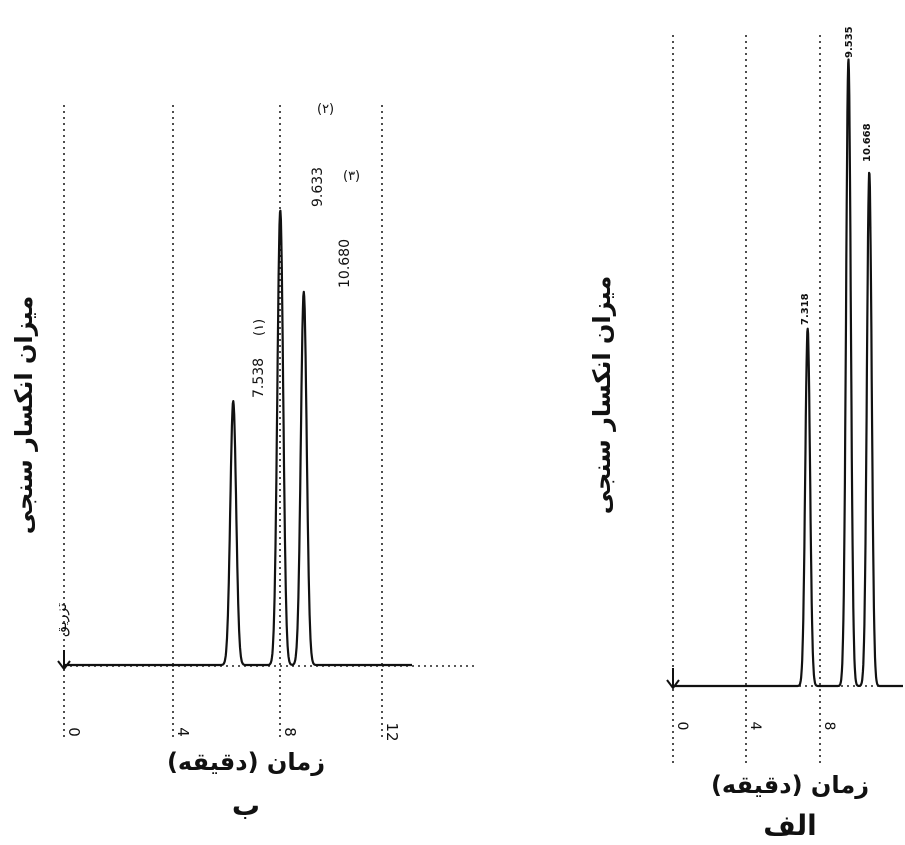 This screenshot has width=905, height=845. I want to click on panel-b-tick-label-8: 8, so click(290, 732).